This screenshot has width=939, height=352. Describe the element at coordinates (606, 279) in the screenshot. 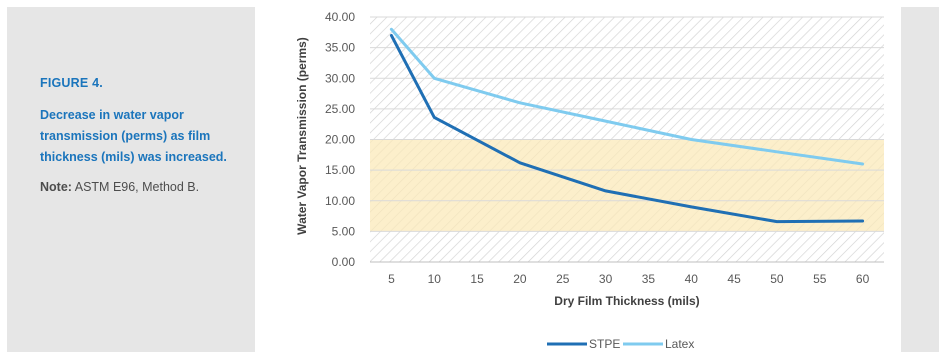

I see `x-tick-label: 30` at that location.